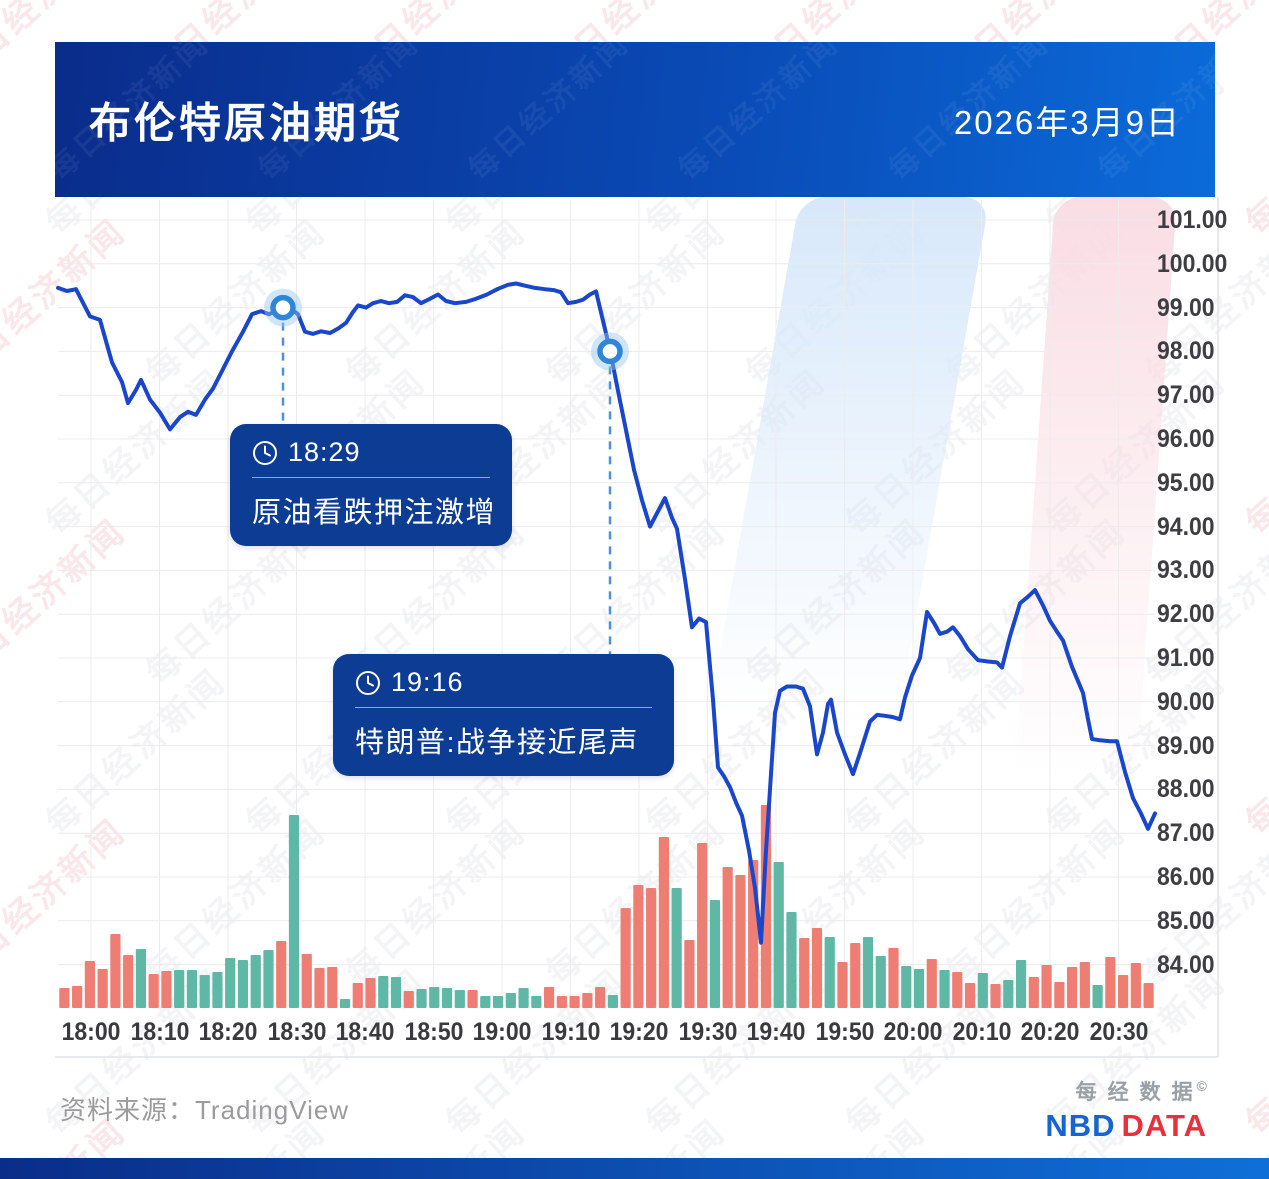 The height and width of the screenshot is (1179, 1269). What do you see at coordinates (503, 715) in the screenshot?
I see `event-callout-1916: 19:16 特朗普:战争接近尾声` at bounding box center [503, 715].